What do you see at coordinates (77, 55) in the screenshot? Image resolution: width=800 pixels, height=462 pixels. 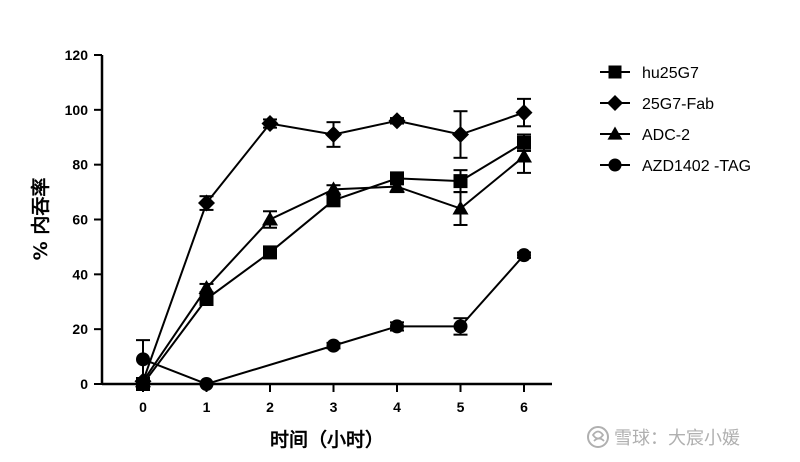 I see `y-tick-label: 120` at bounding box center [77, 55].